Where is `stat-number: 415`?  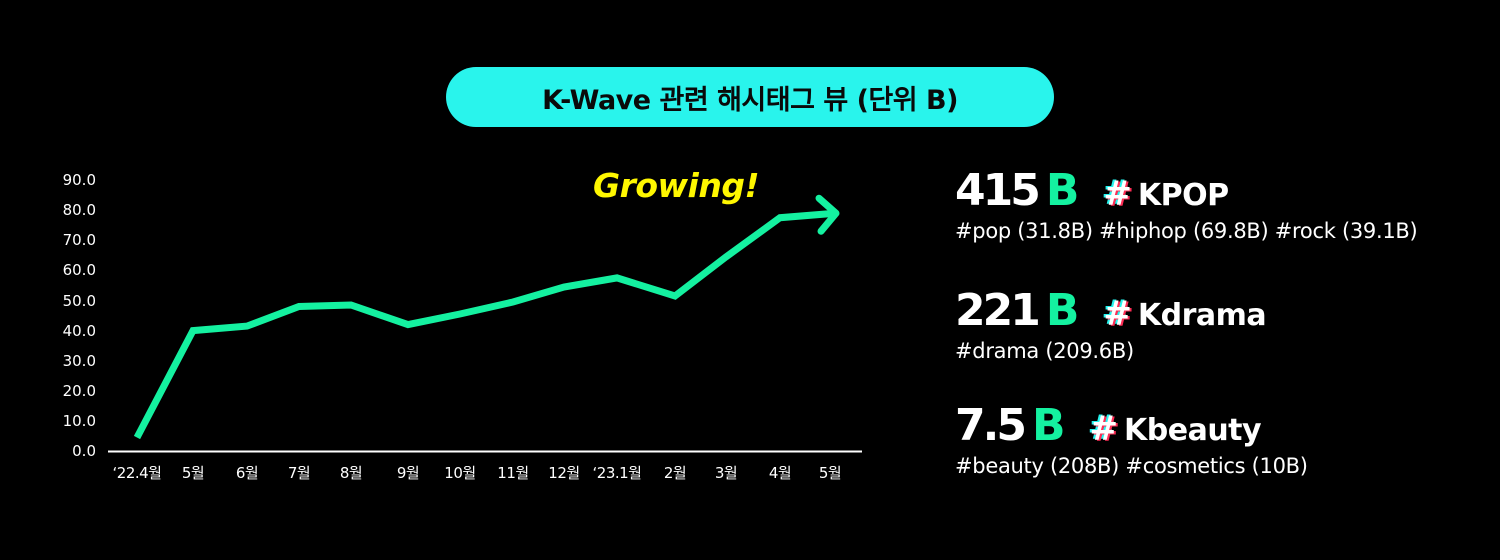 stat-number: 415 is located at coordinates (998, 190).